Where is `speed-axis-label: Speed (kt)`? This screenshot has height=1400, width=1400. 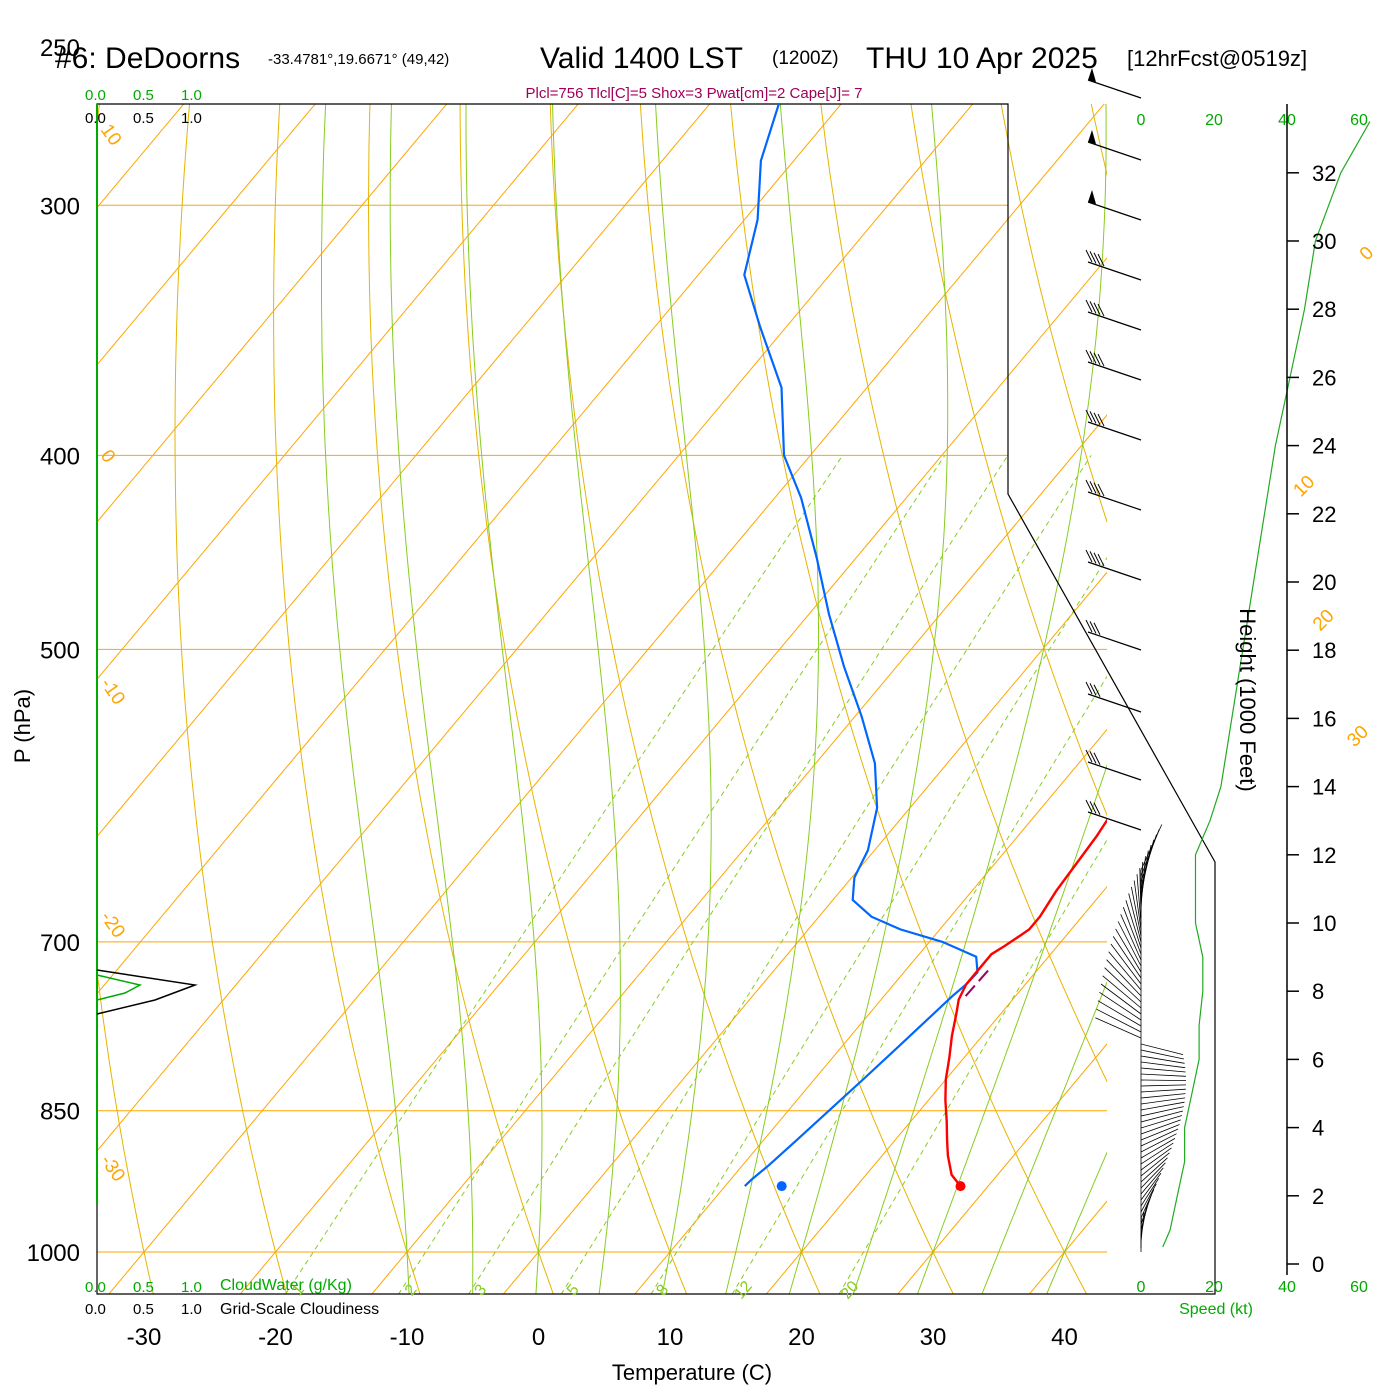 speed-axis-label: Speed (kt) is located at coordinates (1216, 1309).